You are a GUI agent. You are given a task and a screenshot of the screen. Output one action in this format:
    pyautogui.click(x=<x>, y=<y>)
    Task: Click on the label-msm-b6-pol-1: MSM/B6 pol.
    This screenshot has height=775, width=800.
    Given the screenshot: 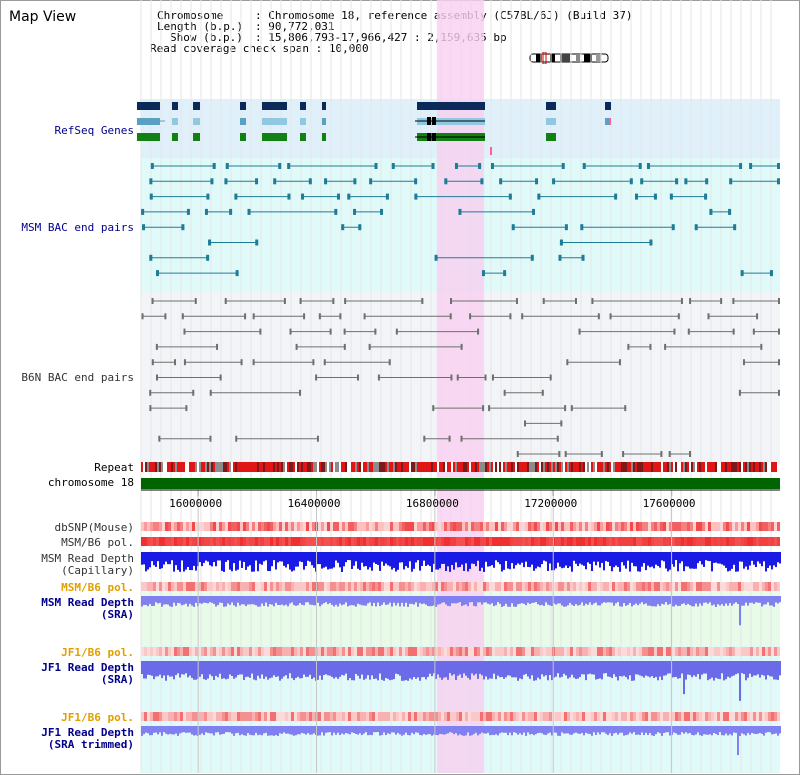 What is the action you would take?
    pyautogui.click(x=97, y=542)
    